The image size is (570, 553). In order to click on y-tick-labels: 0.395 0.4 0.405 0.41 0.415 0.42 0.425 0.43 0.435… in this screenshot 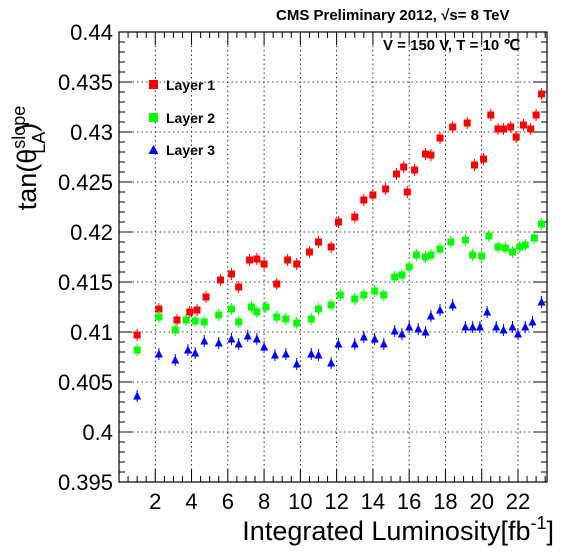, I will do `click(85, 257)`.